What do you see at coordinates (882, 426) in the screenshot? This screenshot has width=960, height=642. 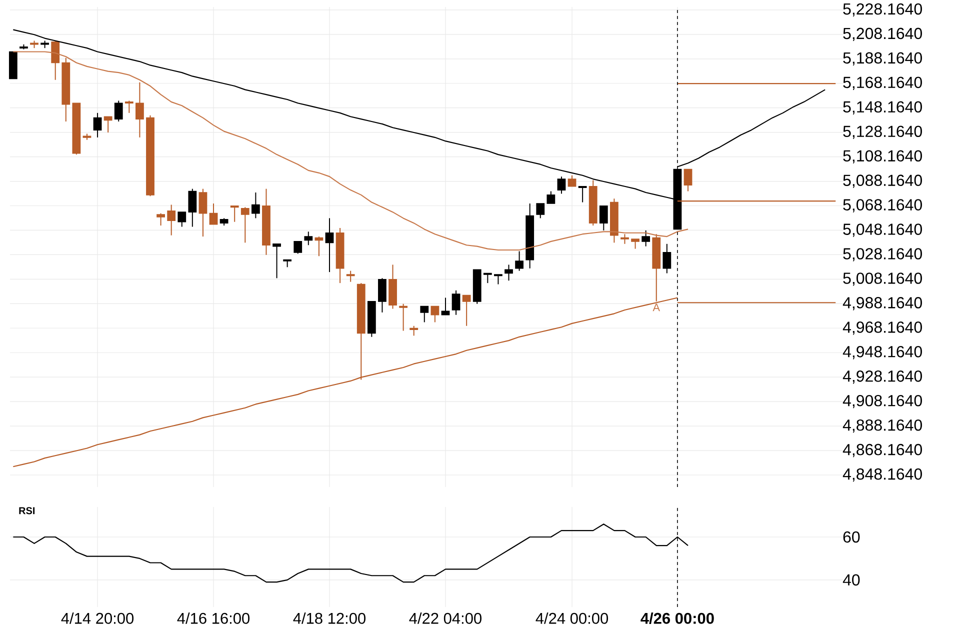 I see `y-tick-label: 4,888.1640` at bounding box center [882, 426].